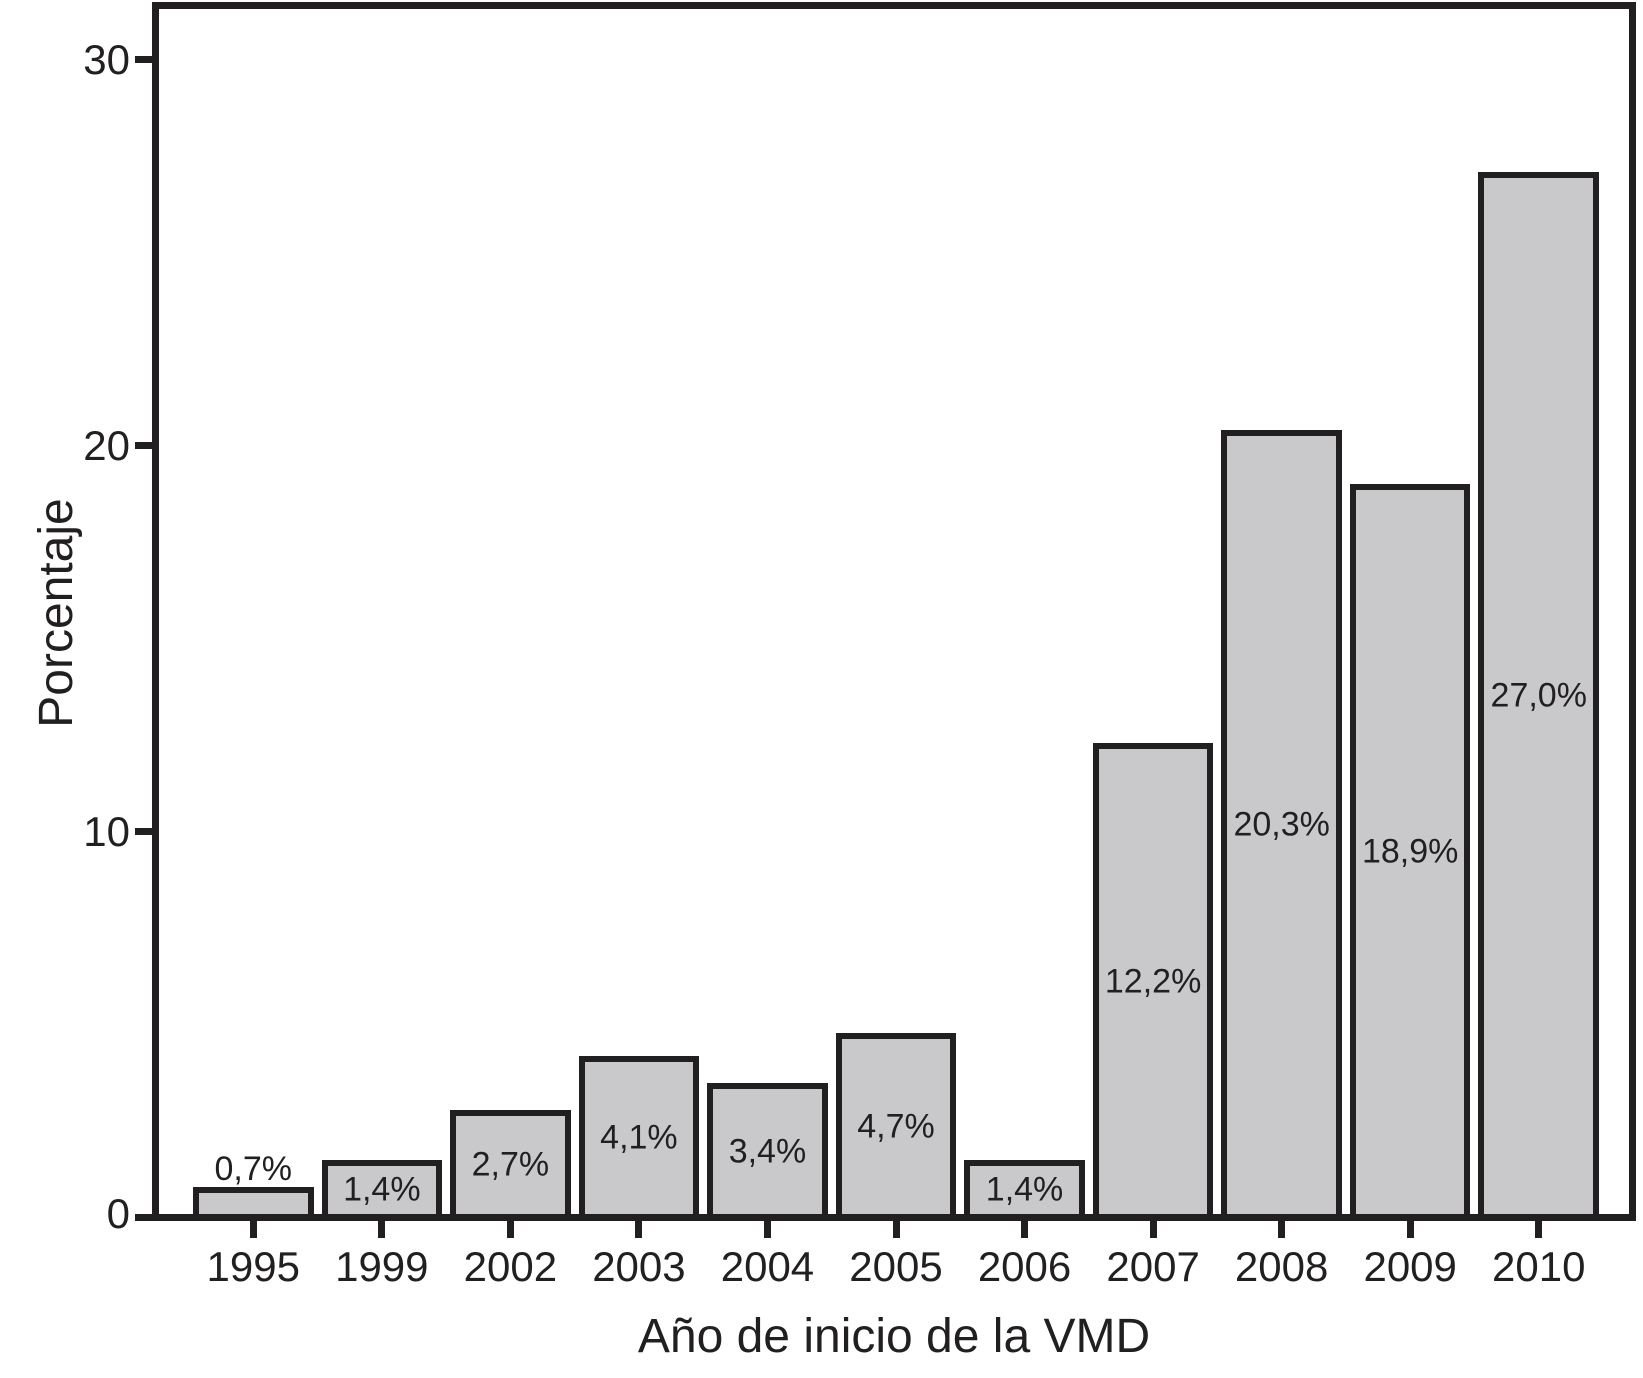 The width and height of the screenshot is (1643, 1378). I want to click on bar-2010: 27,0%, so click(1539, 693).